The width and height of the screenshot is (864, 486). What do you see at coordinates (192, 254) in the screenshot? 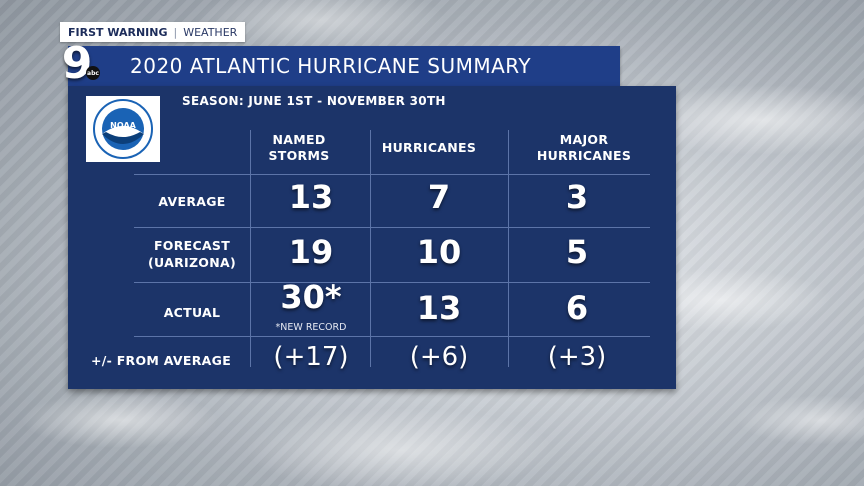
I see `row-label-forecast: FORECAST (UARIZONA)` at bounding box center [192, 254].